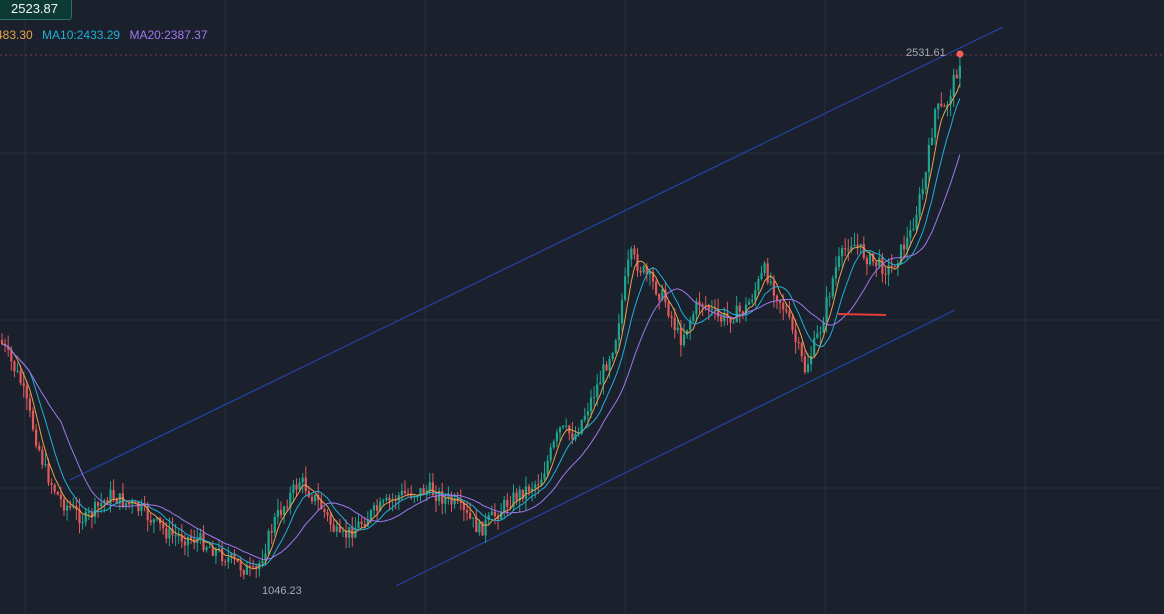 This screenshot has height=614, width=1164. Describe the element at coordinates (107, 35) in the screenshot. I see `moving-average-legend: 483.30 MA10:2433.29 MA20:2387.37` at that location.